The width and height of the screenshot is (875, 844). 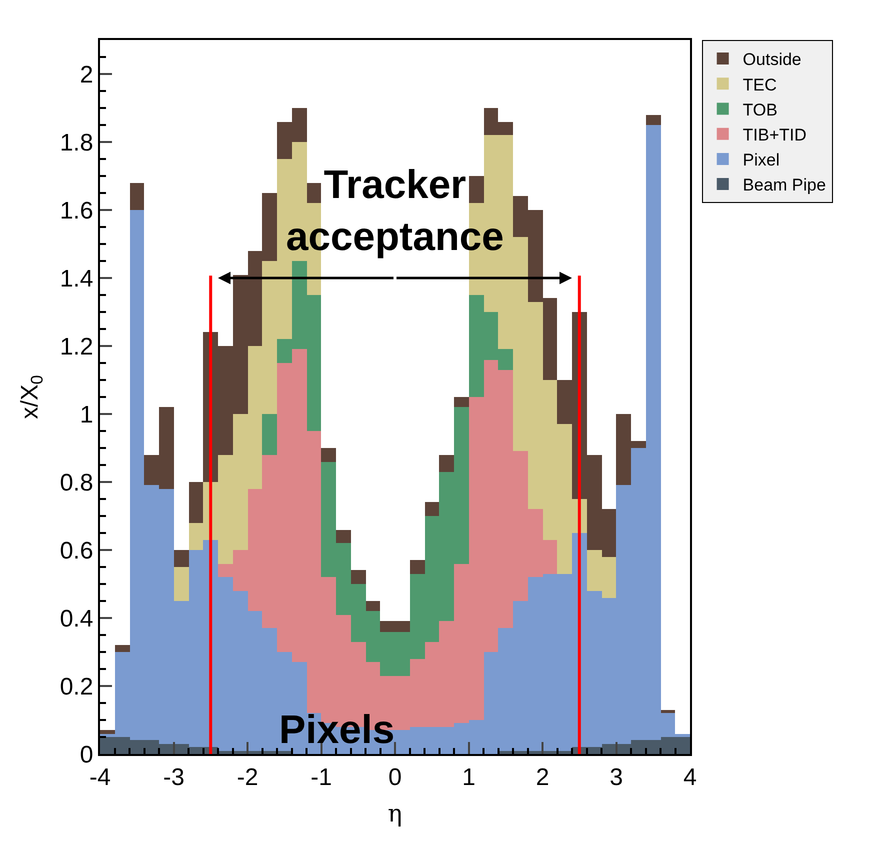 I want to click on legend-label: Beam Pipe, so click(x=784, y=185).